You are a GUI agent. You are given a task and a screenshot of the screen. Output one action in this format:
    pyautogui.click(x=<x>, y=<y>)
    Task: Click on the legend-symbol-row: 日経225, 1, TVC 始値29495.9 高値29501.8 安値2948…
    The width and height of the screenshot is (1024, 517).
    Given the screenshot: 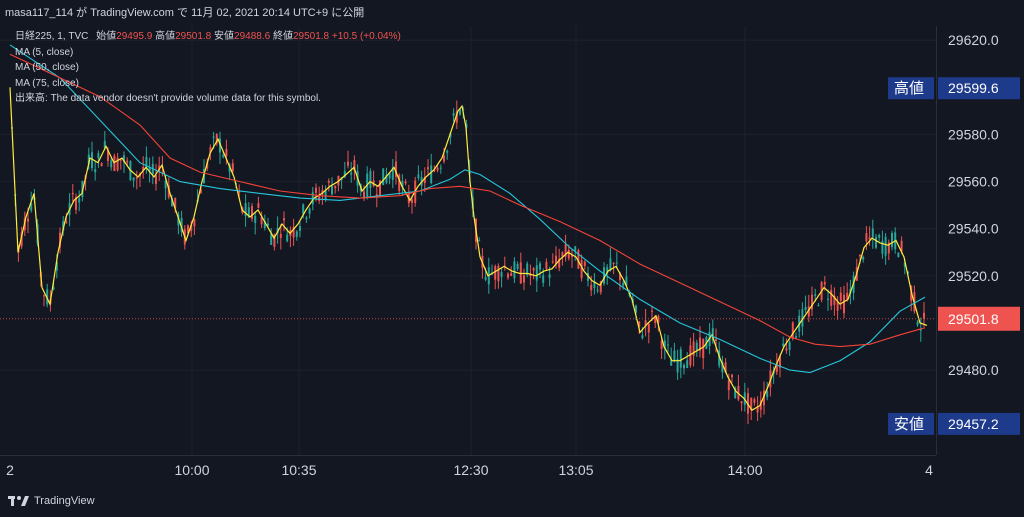 What is the action you would take?
    pyautogui.click(x=208, y=37)
    